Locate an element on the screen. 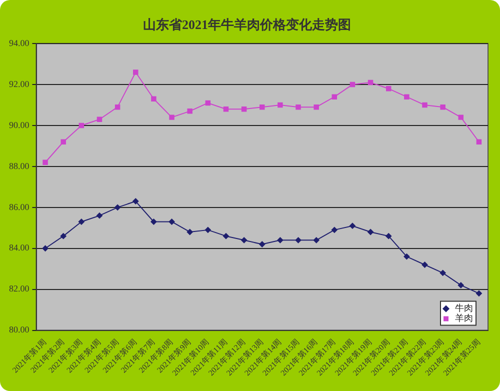 This screenshot has height=391, width=500. legend-label: 牛肉 is located at coordinates (464, 308).